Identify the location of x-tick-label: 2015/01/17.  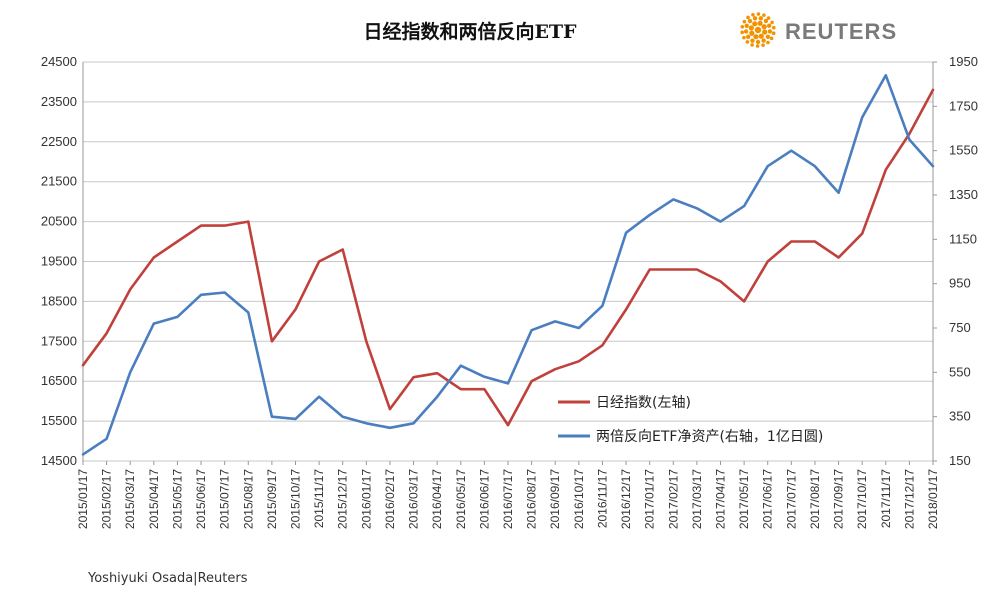
(83, 499).